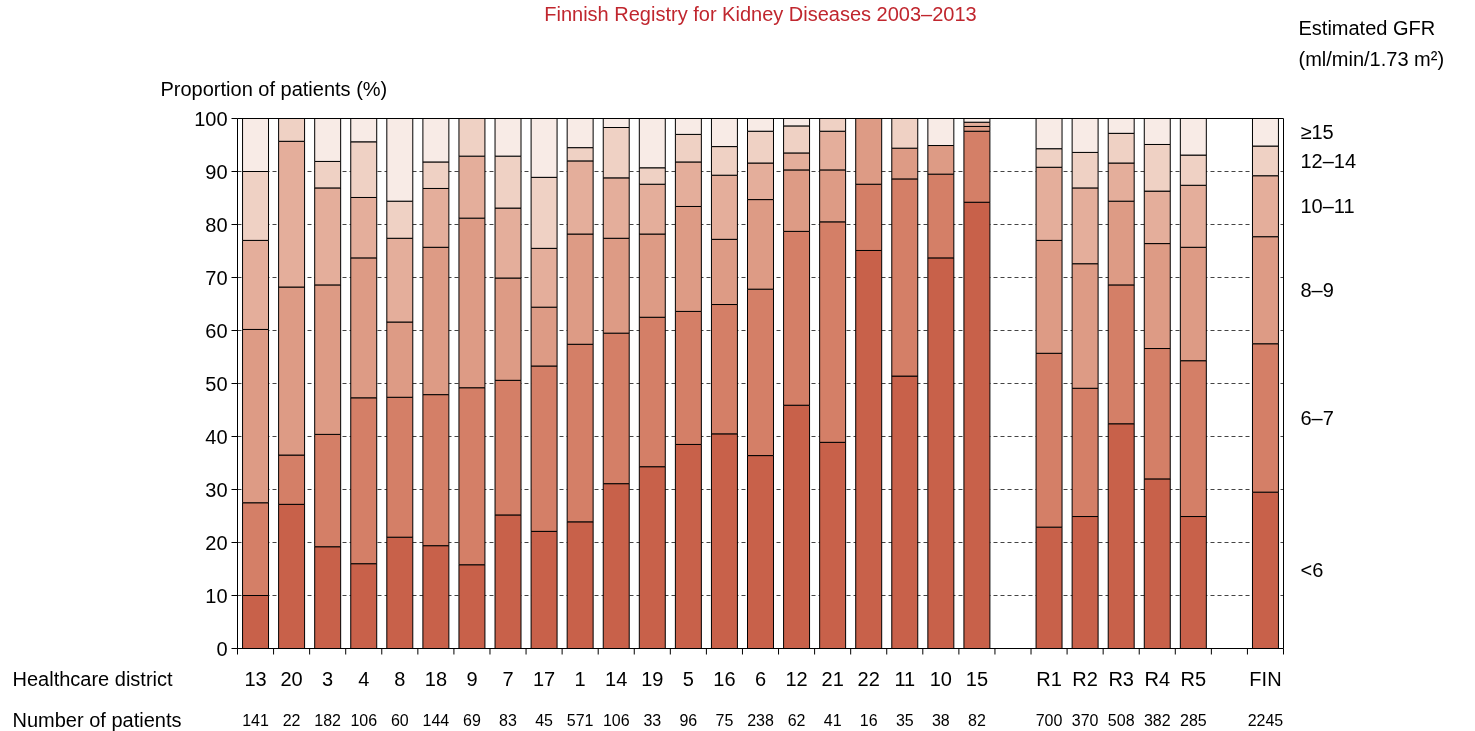 This screenshot has width=1475, height=731. What do you see at coordinates (216, 277) in the screenshot?
I see `y-tick-label: 70` at bounding box center [216, 277].